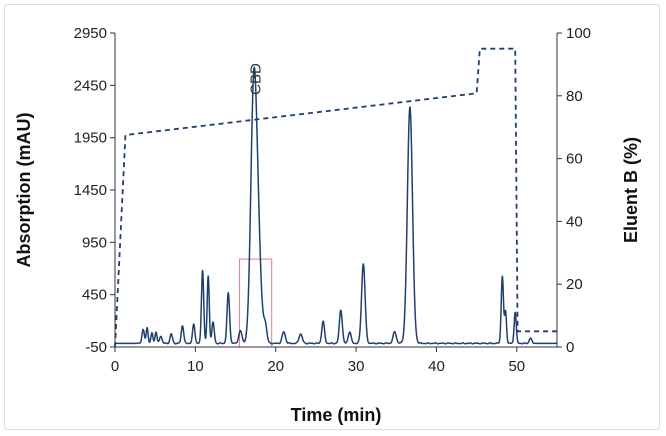 The image size is (666, 436). Describe the element at coordinates (578, 33) in the screenshot. I see `y-right-tick-label: 100` at that location.